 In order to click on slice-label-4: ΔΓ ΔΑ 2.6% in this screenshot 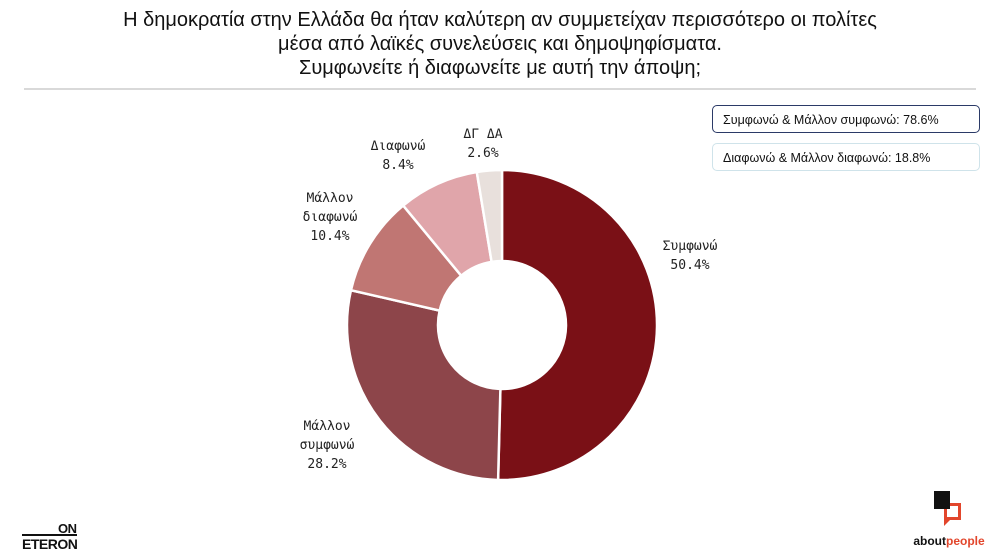, I will do `click(482, 144)`.